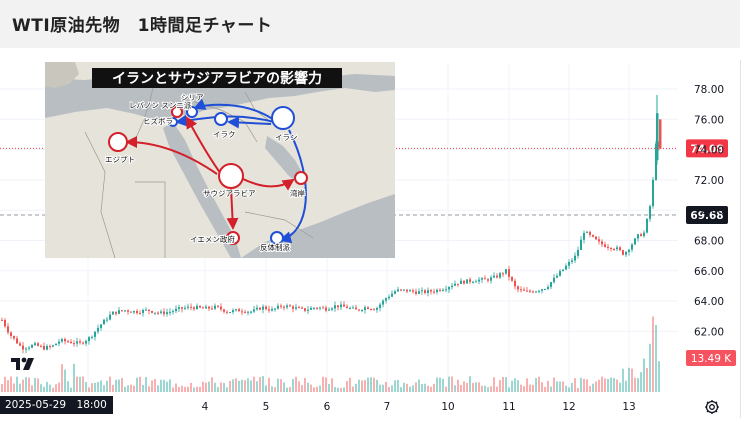 The image size is (750, 434). What do you see at coordinates (277, 238) in the screenshot?
I see `node-rebels` at bounding box center [277, 238].